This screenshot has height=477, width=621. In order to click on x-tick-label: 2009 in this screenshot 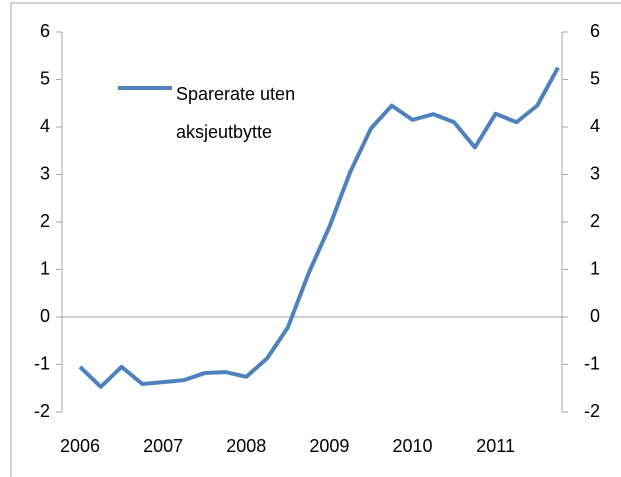, I will do `click(329, 446)`.